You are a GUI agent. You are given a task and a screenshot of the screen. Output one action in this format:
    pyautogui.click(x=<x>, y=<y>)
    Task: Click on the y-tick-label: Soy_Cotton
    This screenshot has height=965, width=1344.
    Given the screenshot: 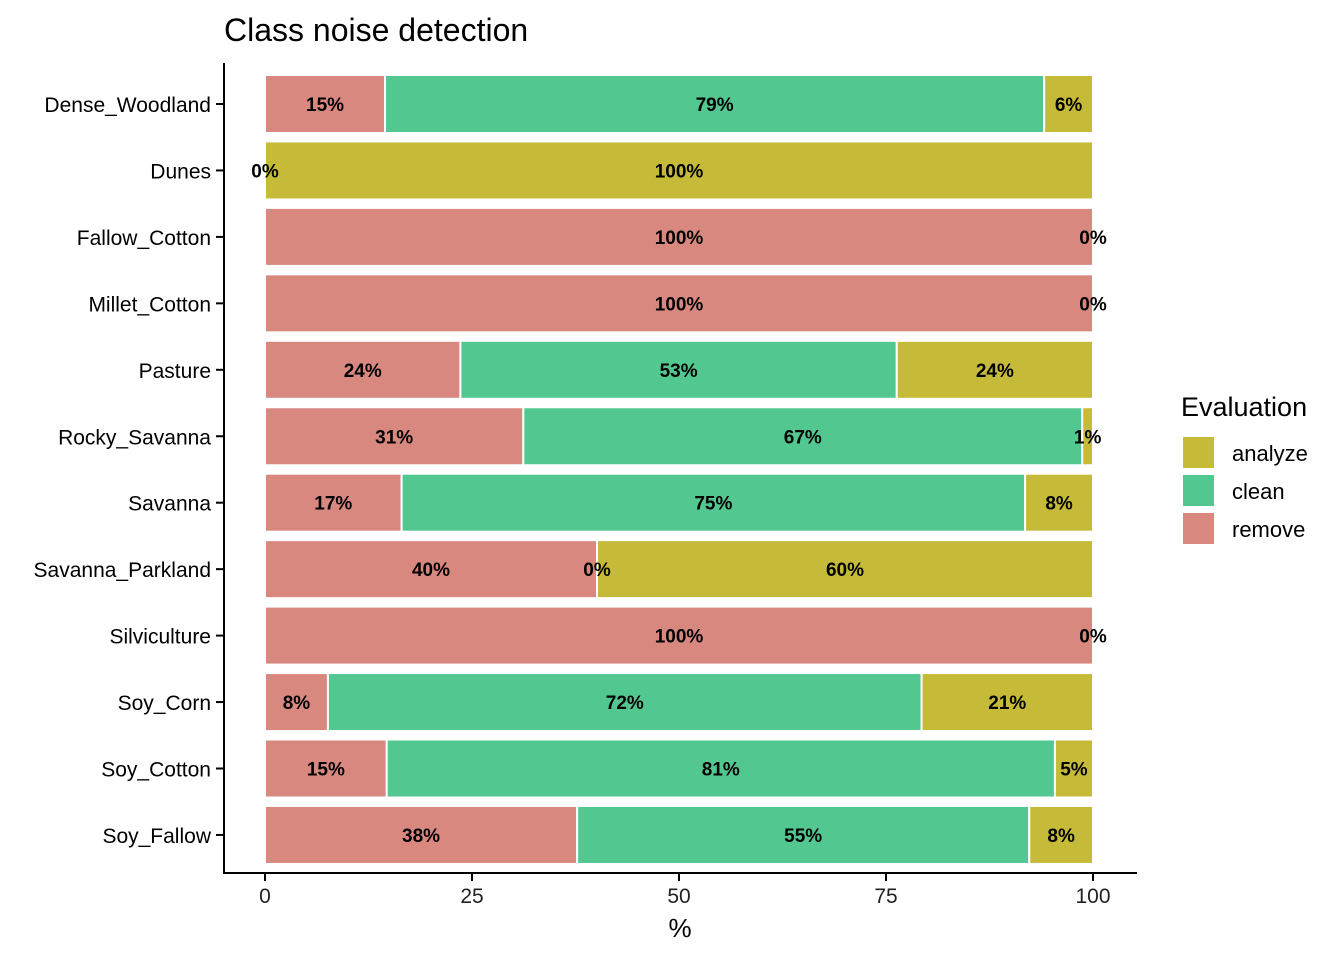 What is the action you would take?
    pyautogui.click(x=156, y=770)
    